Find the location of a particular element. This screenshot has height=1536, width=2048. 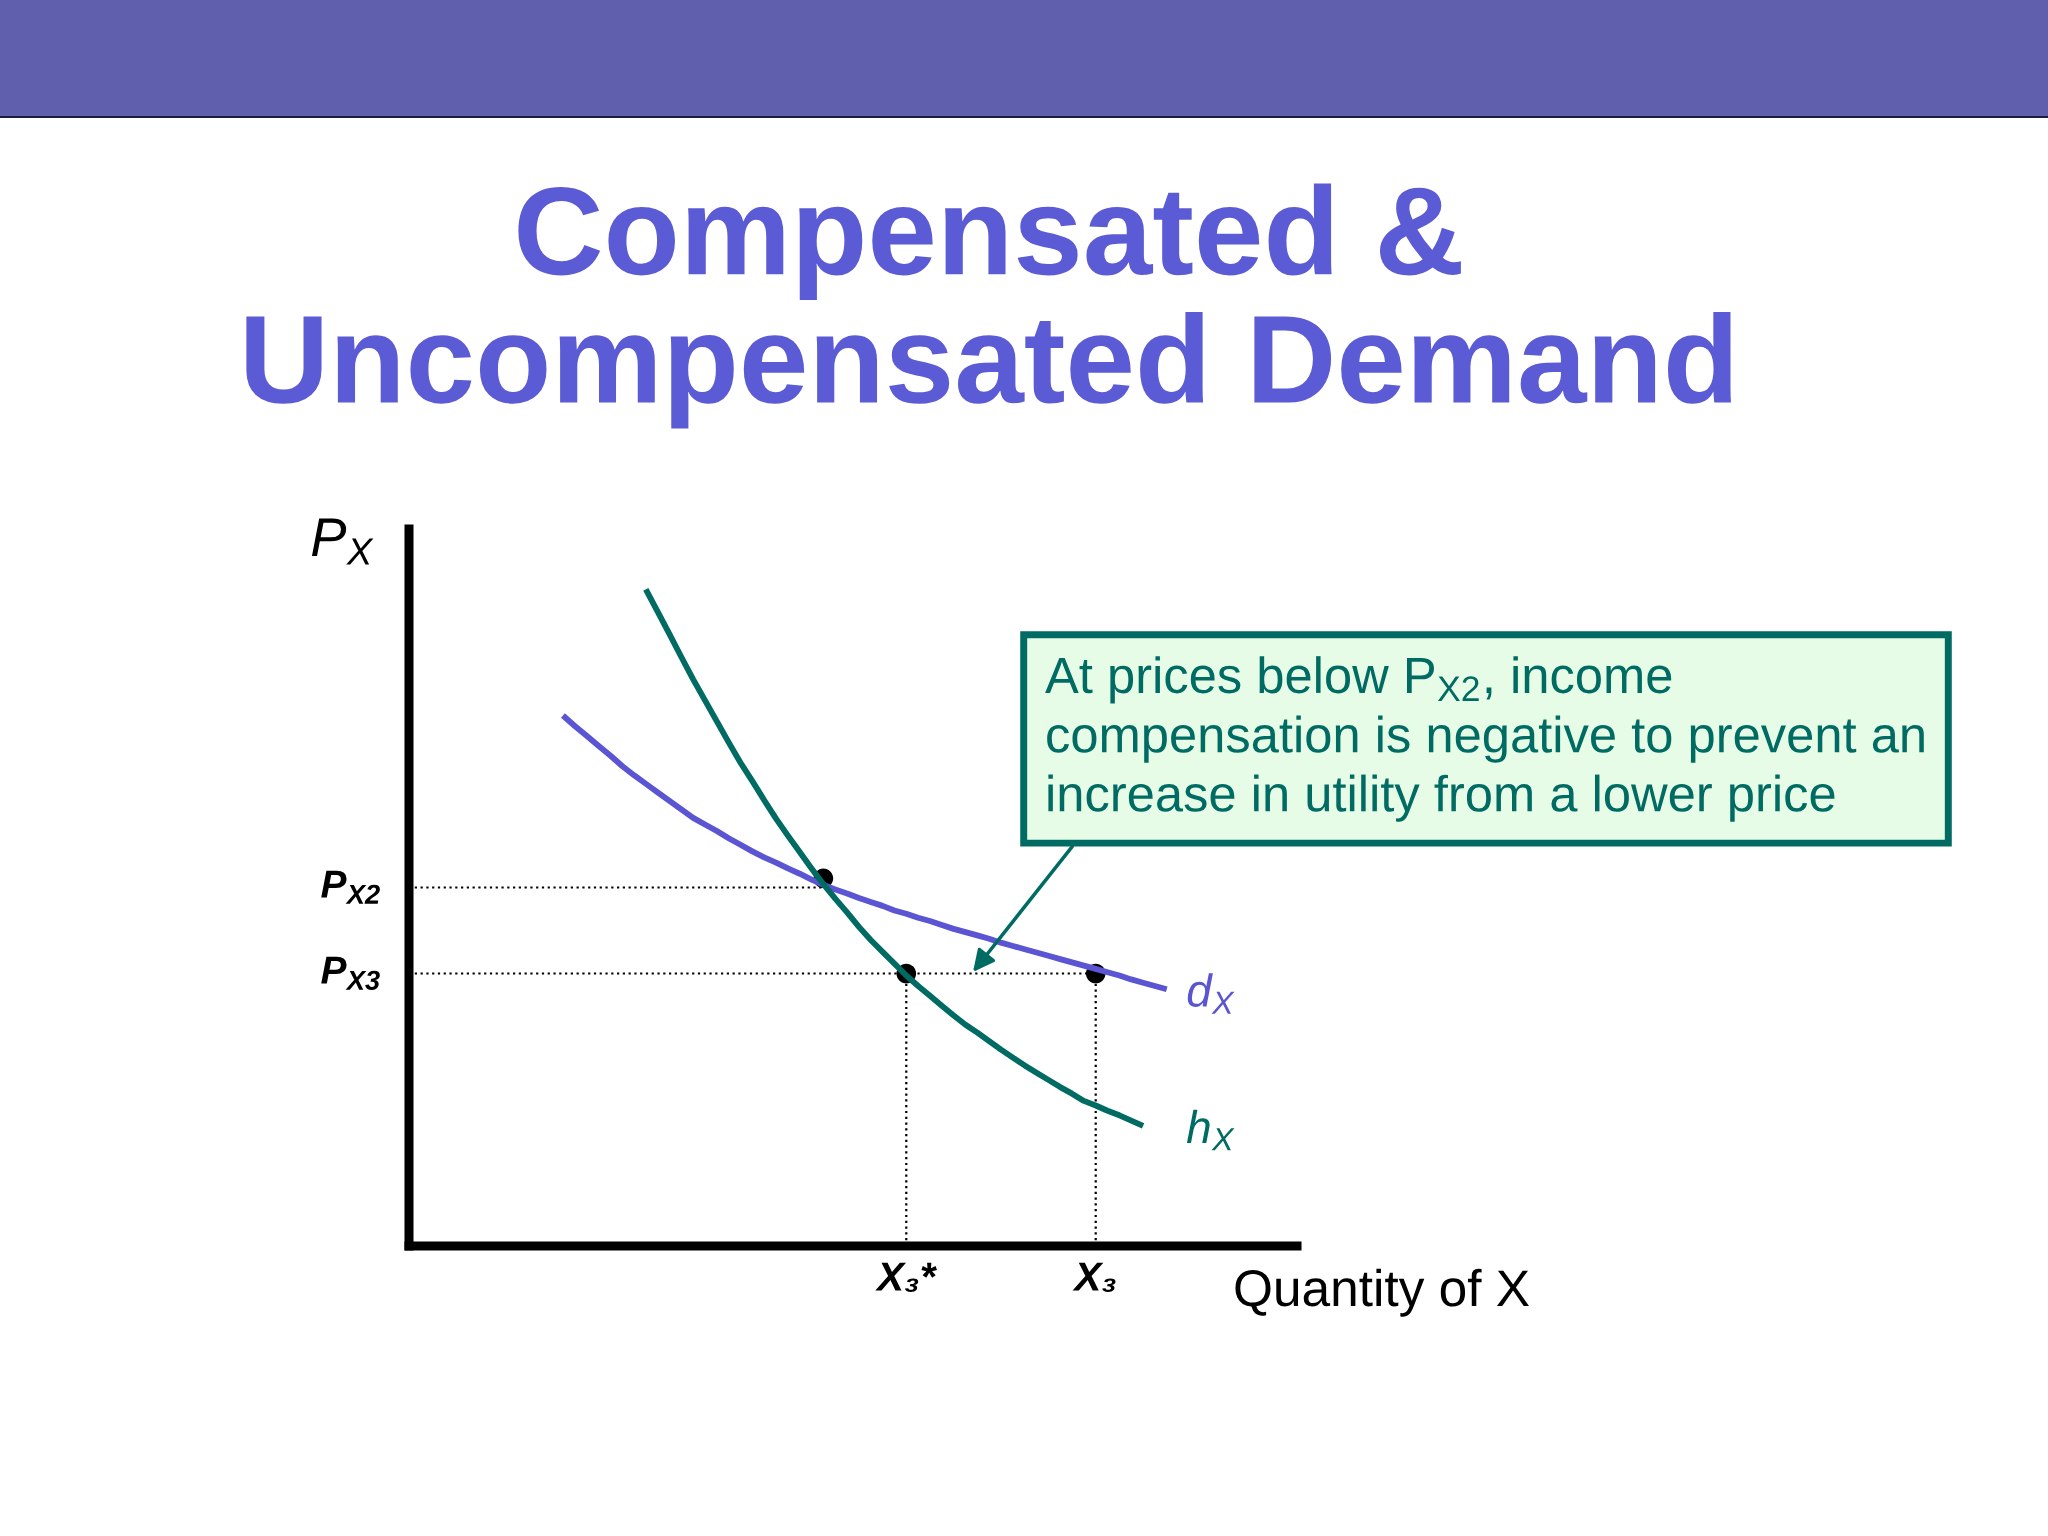

x-tick-label: X₃* is located at coordinates (906, 1277).